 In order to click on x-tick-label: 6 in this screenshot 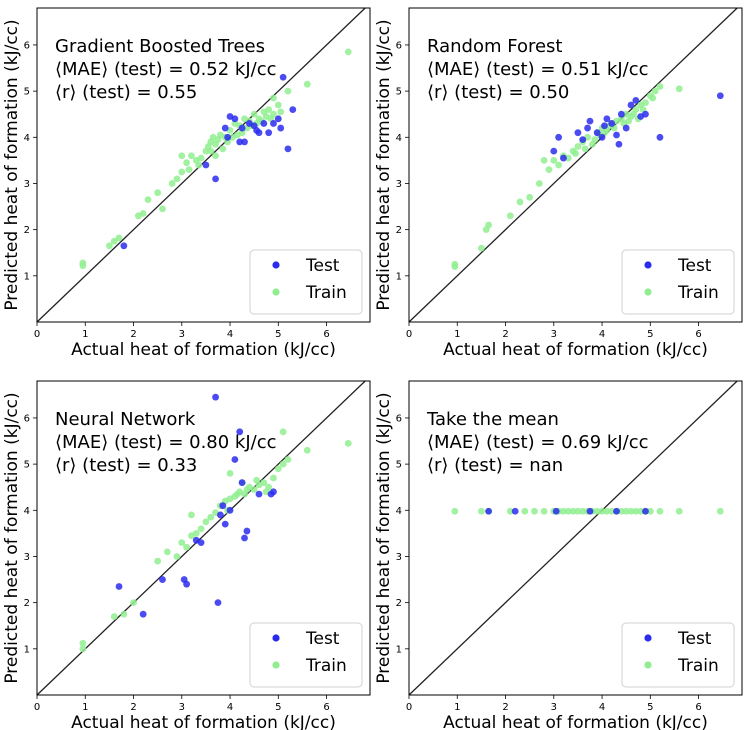, I will do `click(326, 707)`.